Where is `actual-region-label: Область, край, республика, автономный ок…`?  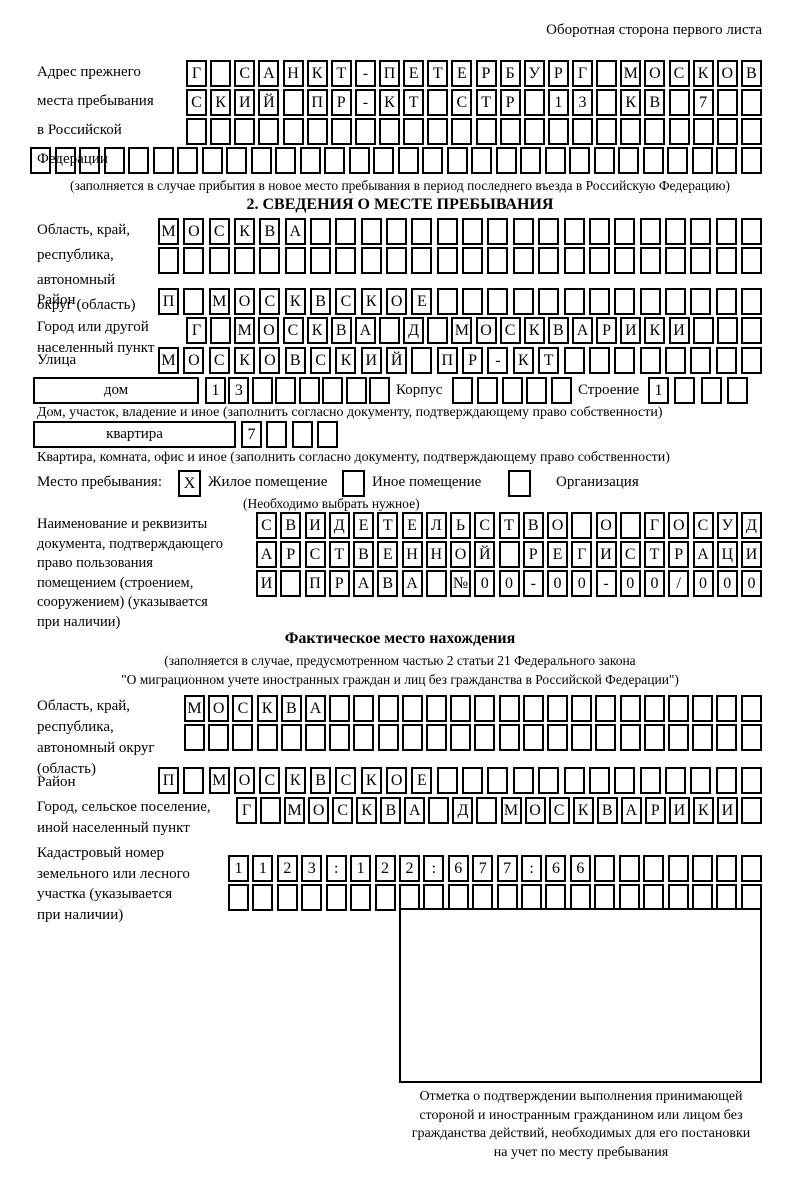
actual-region-label: Область, край, республика, автономный ок… is located at coordinates (96, 737).